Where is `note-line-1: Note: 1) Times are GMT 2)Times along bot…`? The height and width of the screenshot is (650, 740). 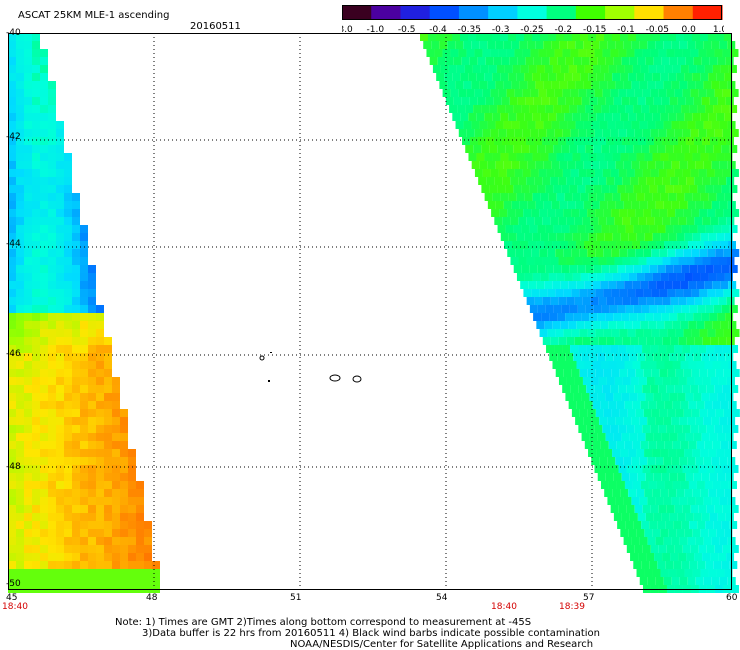
note-line-1: Note: 1) Times are GMT 2)Times along bot… is located at coordinates (323, 622).